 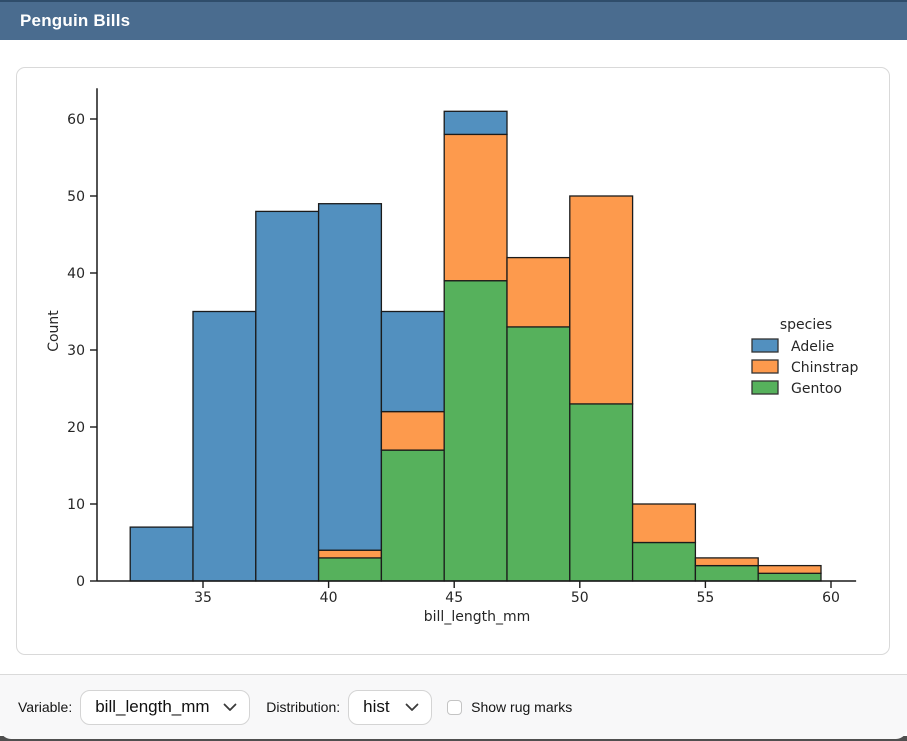 I want to click on rug-checkbox, so click(x=455, y=707).